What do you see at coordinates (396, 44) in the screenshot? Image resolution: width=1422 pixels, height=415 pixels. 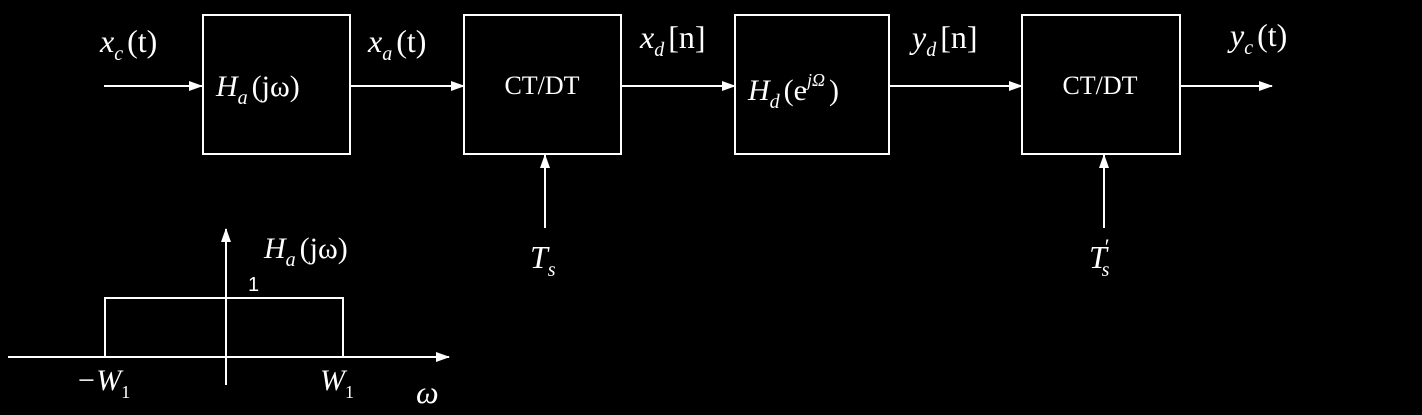 I see `signal-xa-label: xa (t)` at bounding box center [396, 44].